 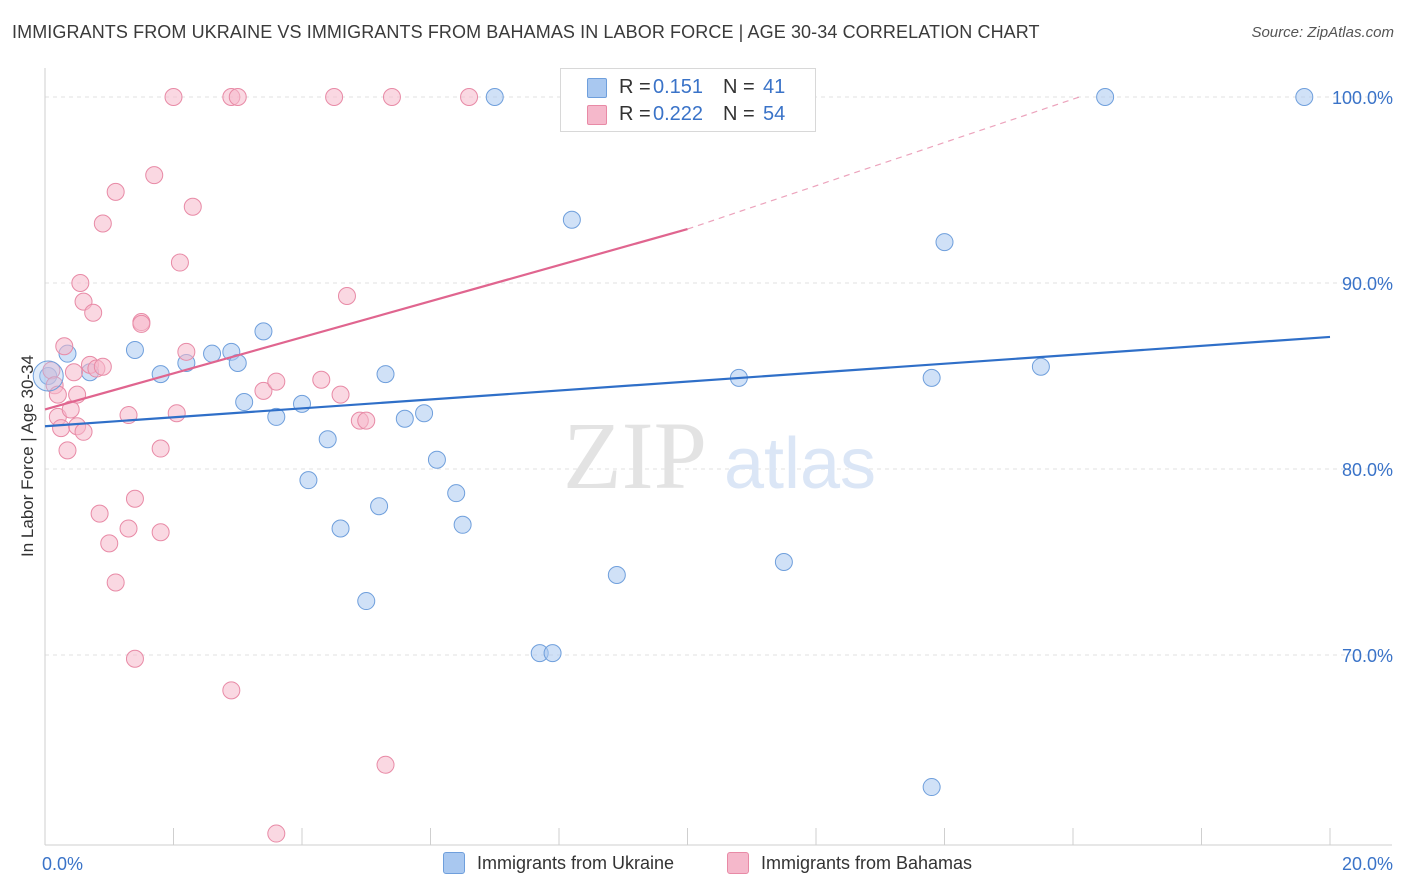 I want to click on legend-swatch-ukraine, so click(x=597, y=88).